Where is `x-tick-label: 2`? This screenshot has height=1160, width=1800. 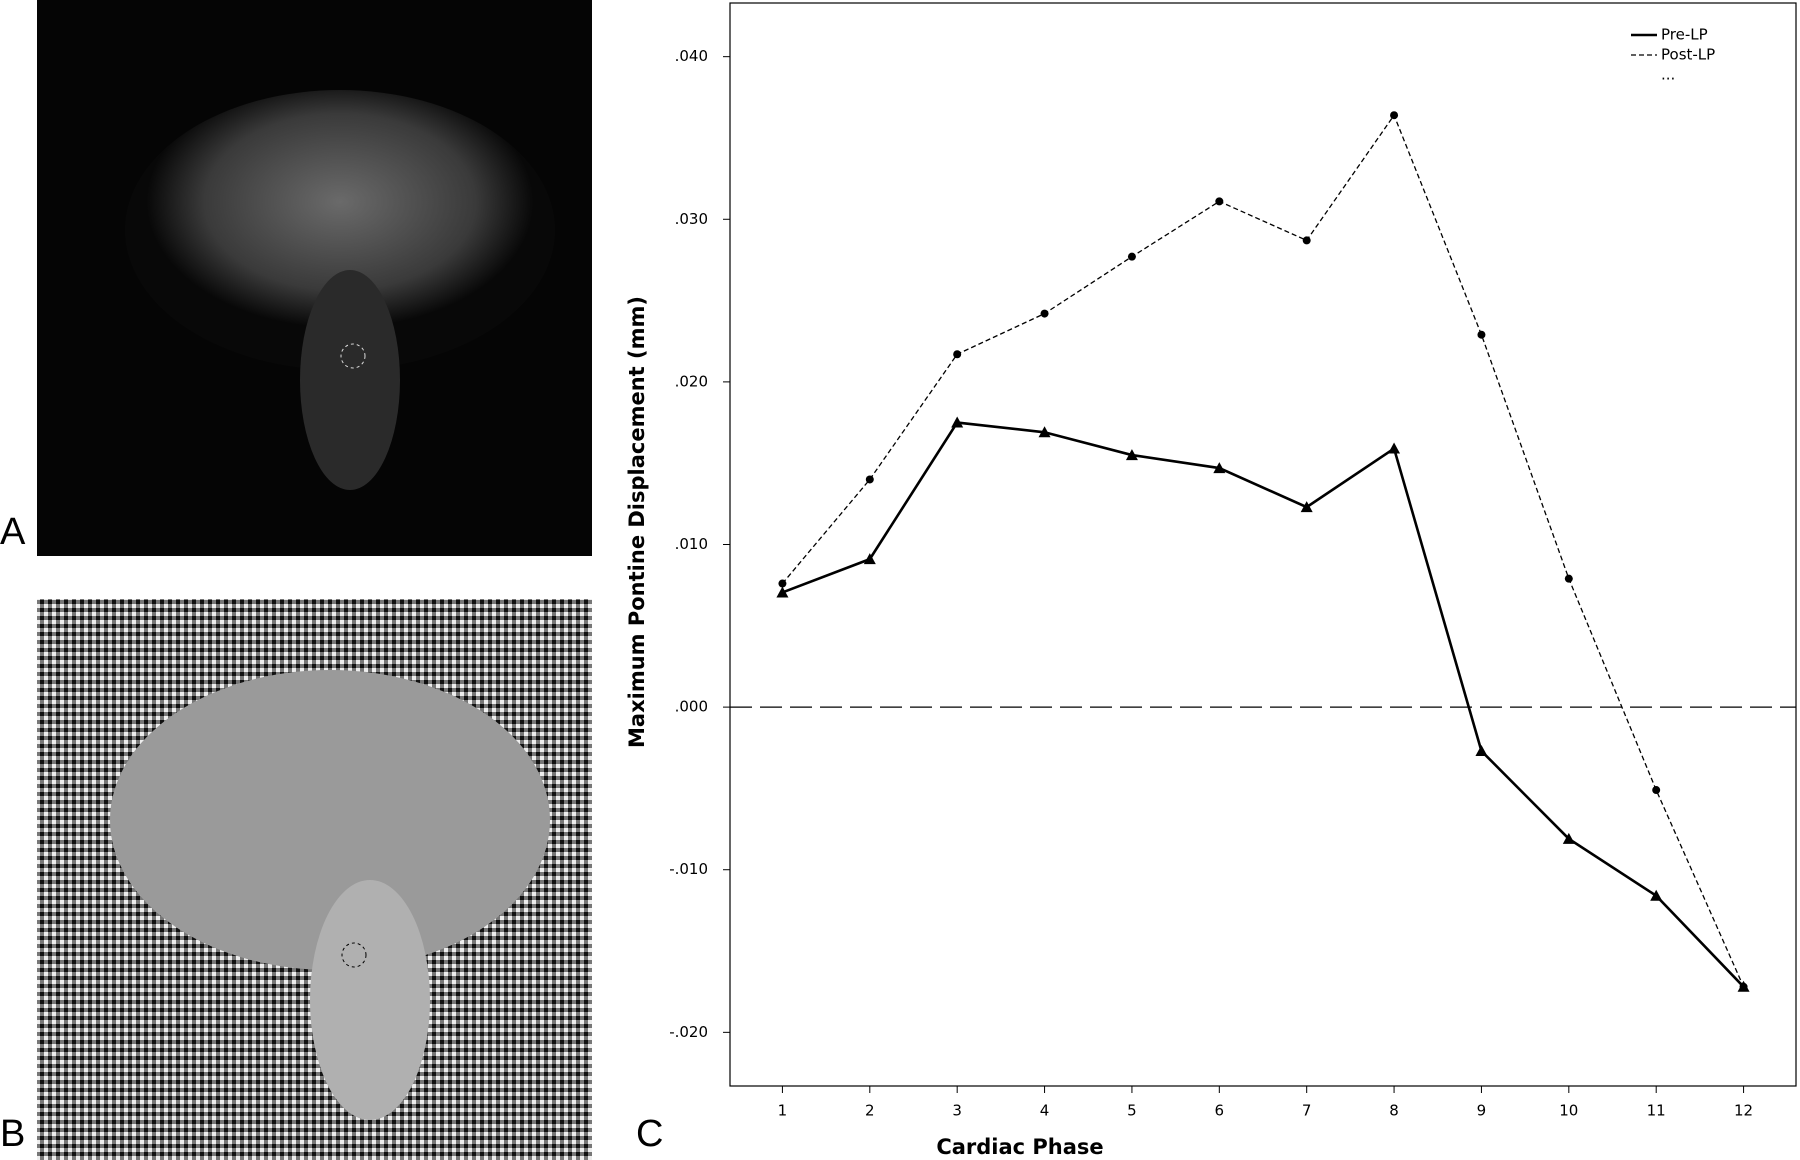
x-tick-label: 2 is located at coordinates (870, 1111).